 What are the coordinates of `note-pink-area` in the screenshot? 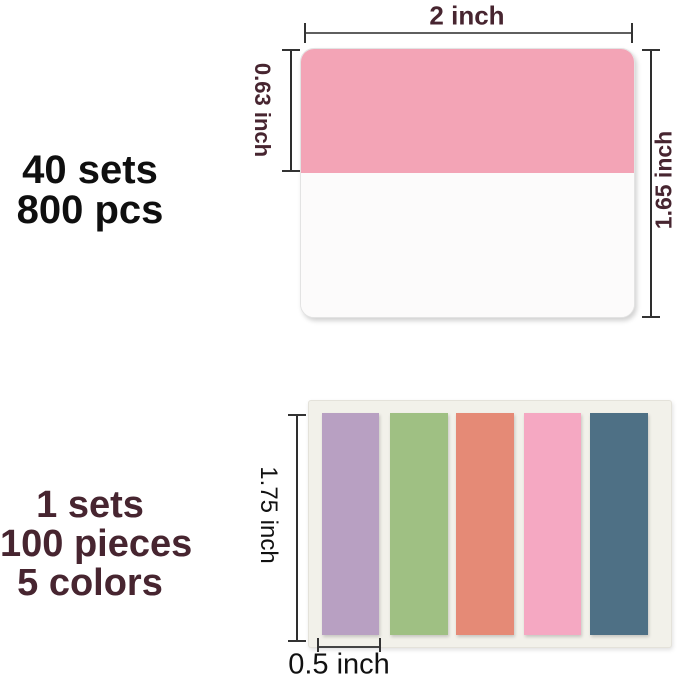 It's located at (467, 111).